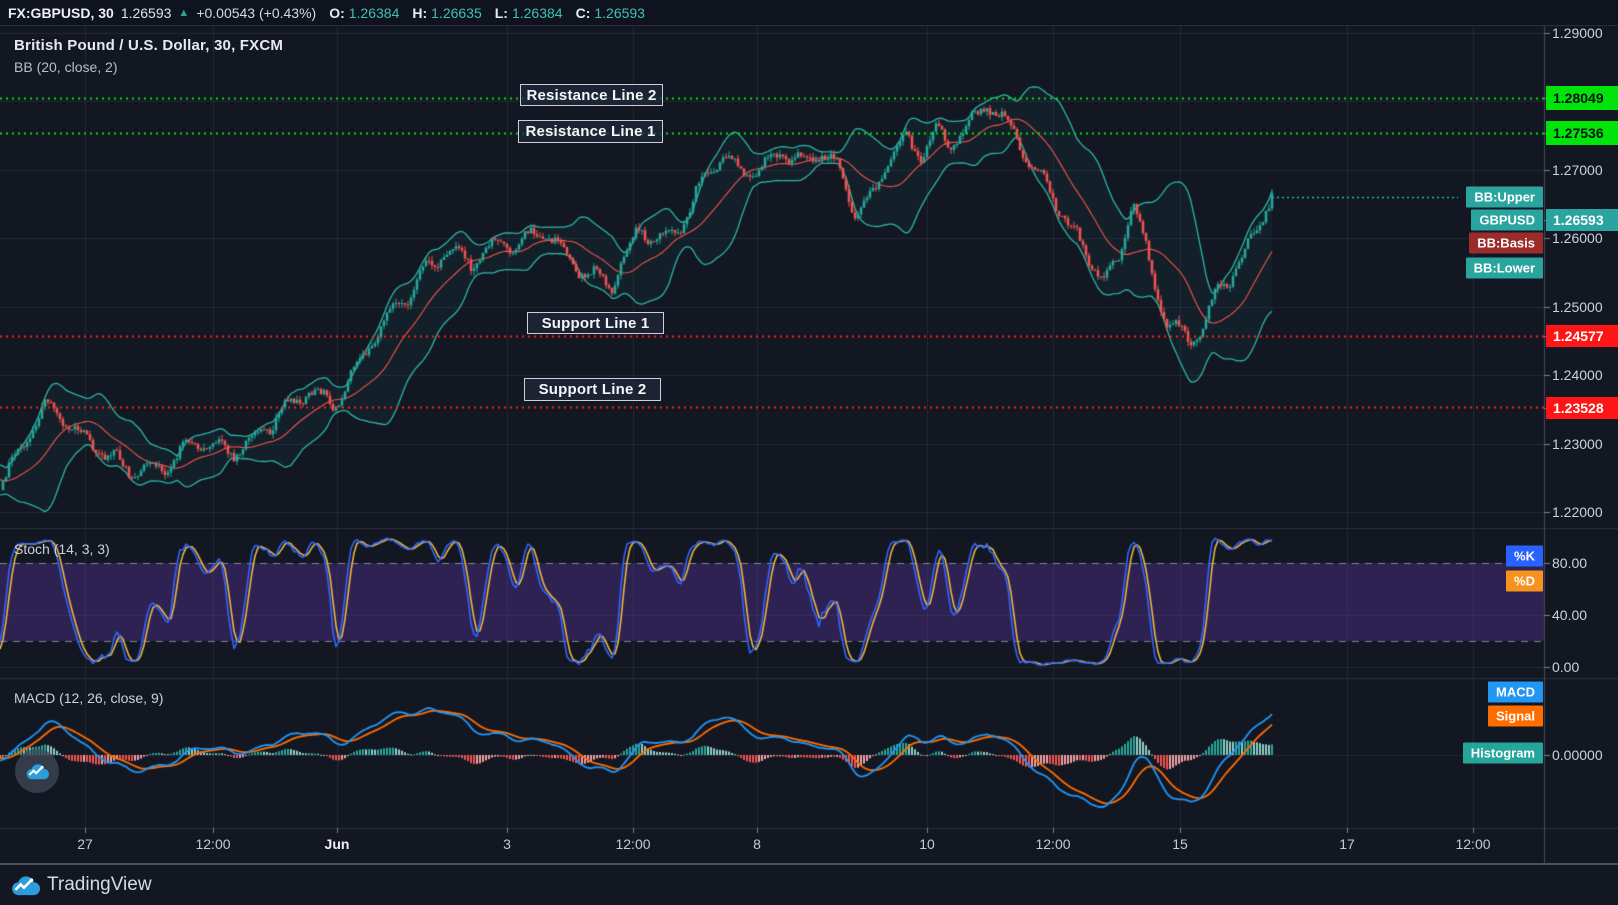 The height and width of the screenshot is (905, 1618). I want to click on series-name-badge: BB:Lower, so click(1504, 268).